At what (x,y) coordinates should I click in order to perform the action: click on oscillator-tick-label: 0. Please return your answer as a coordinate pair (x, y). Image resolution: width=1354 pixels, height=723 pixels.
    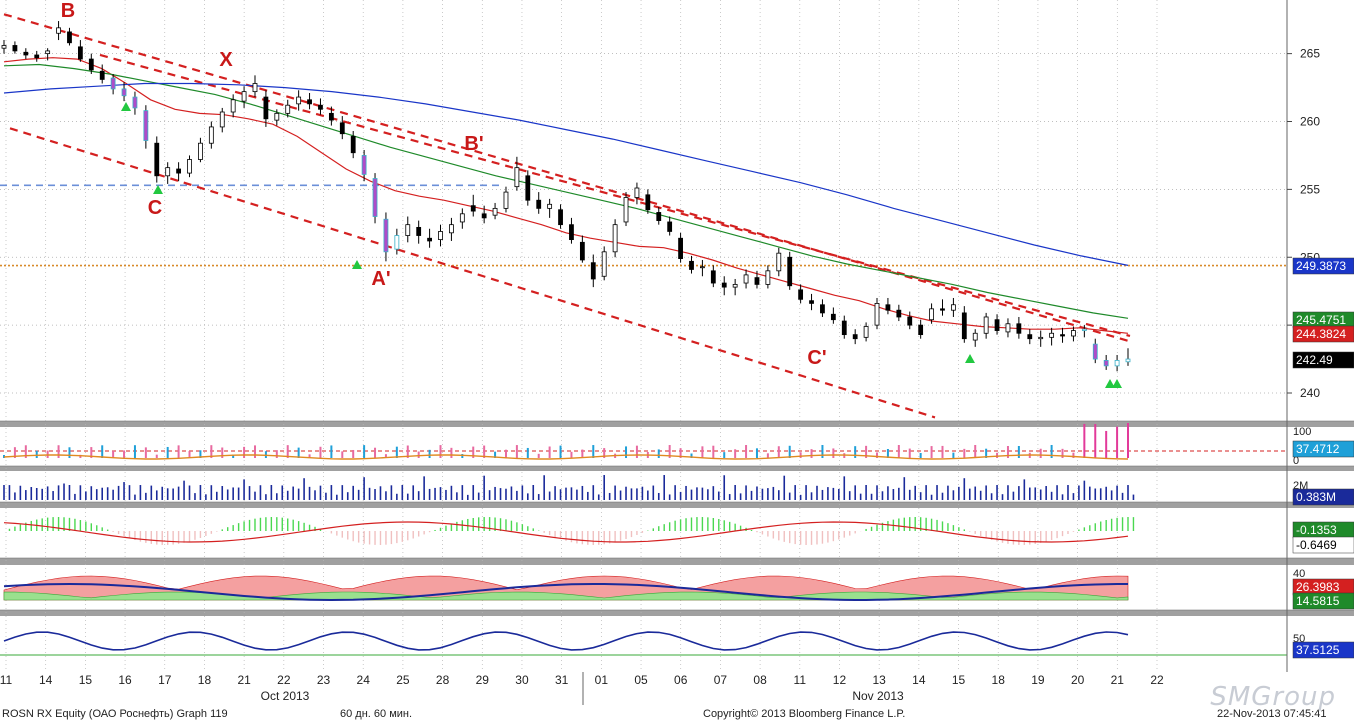
    Looking at the image, I should click on (1296, 461).